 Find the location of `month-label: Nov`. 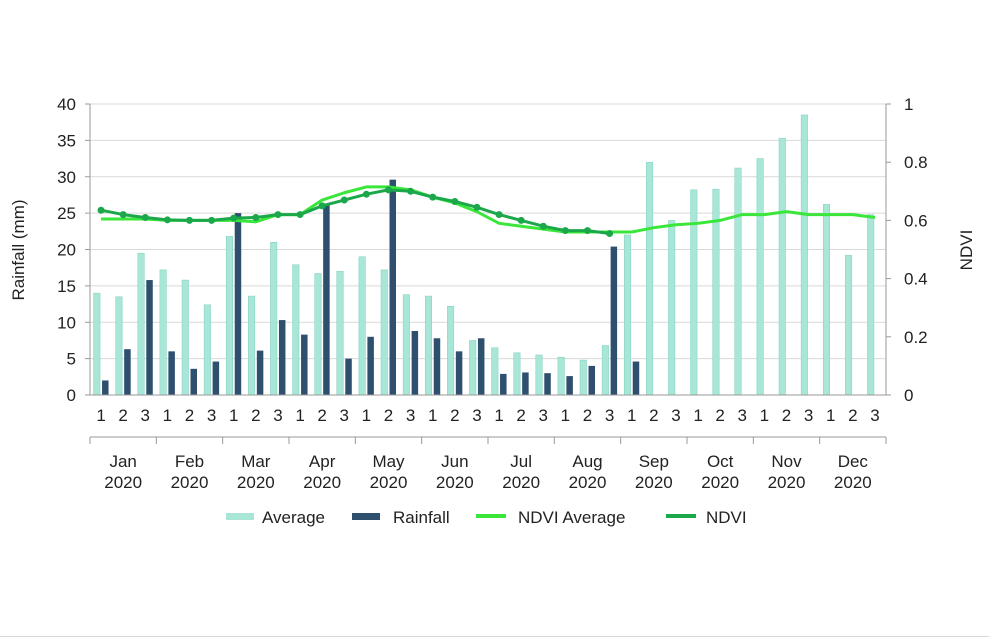

month-label: Nov is located at coordinates (786, 461).